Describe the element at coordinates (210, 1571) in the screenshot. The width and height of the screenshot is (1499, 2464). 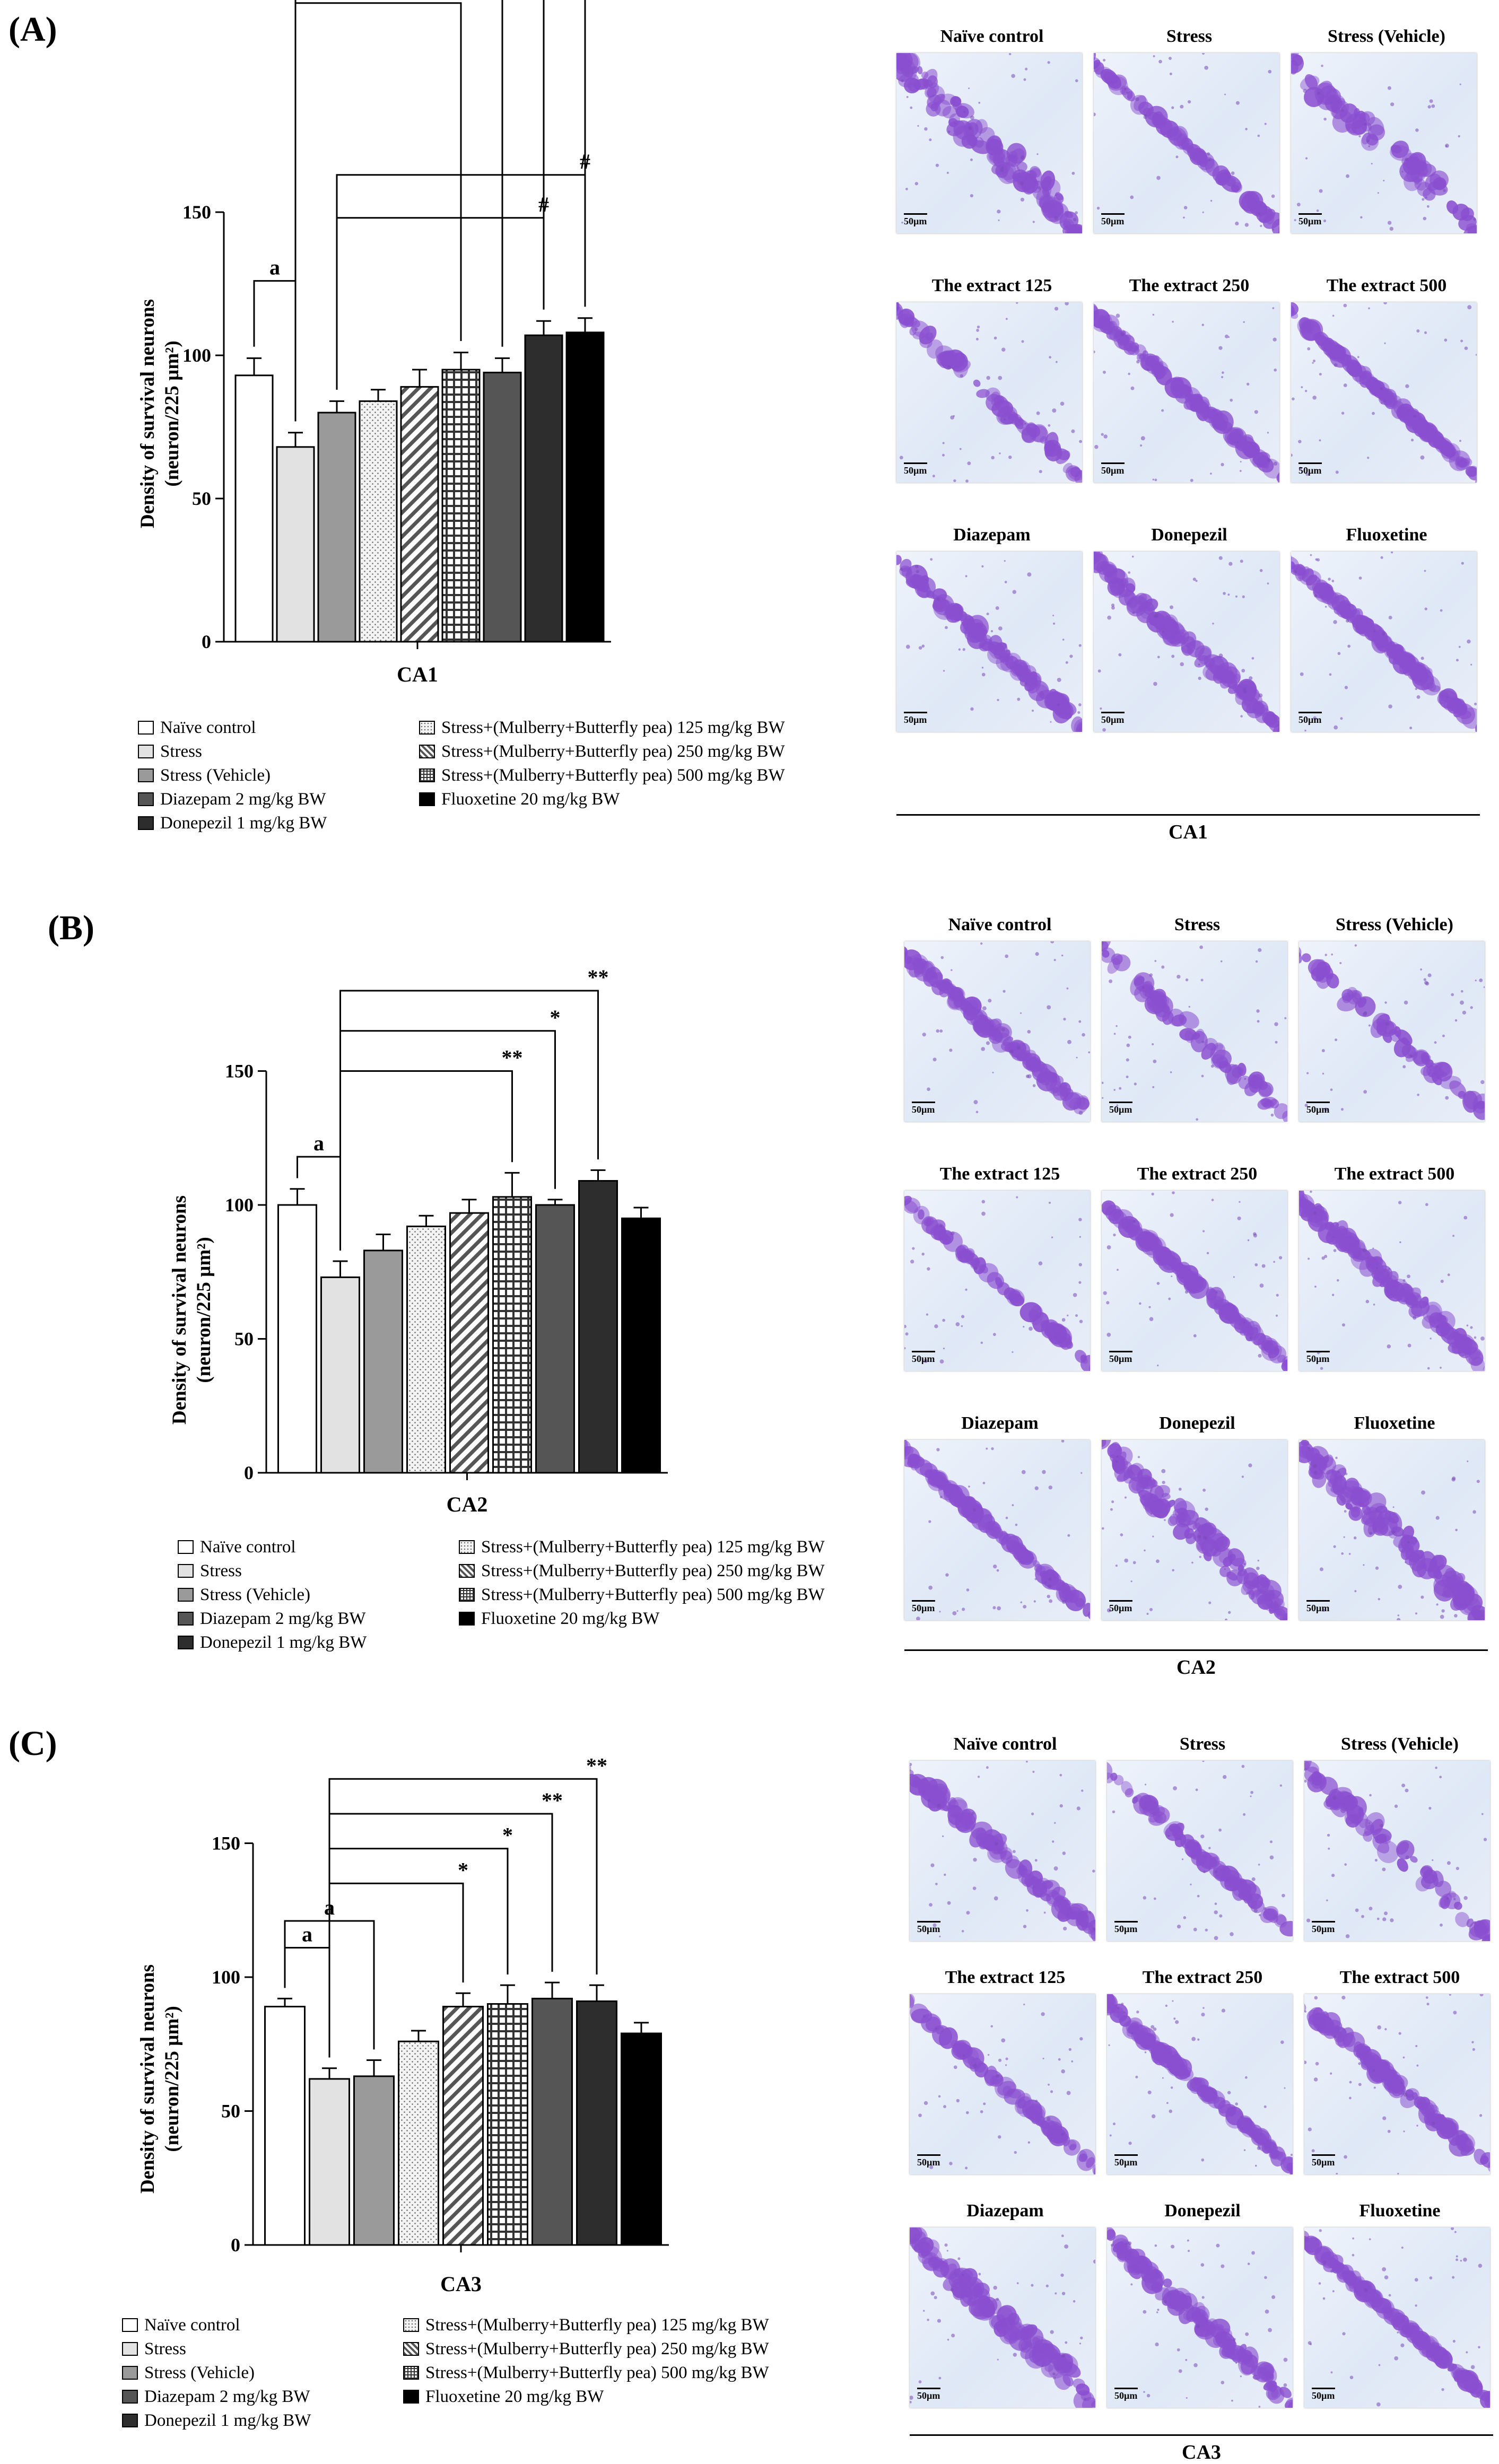
I see `legend-item: Stress` at that location.